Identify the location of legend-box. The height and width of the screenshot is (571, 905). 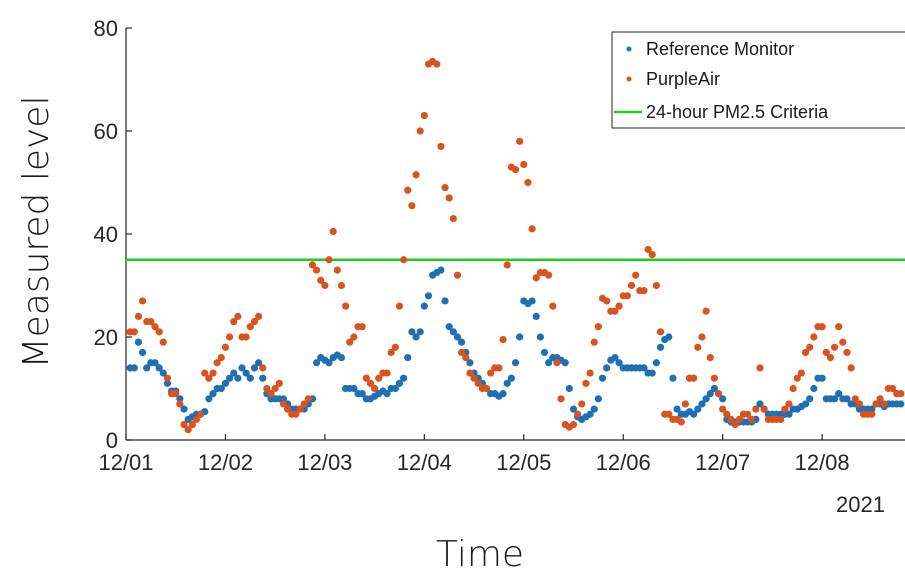
(758, 80).